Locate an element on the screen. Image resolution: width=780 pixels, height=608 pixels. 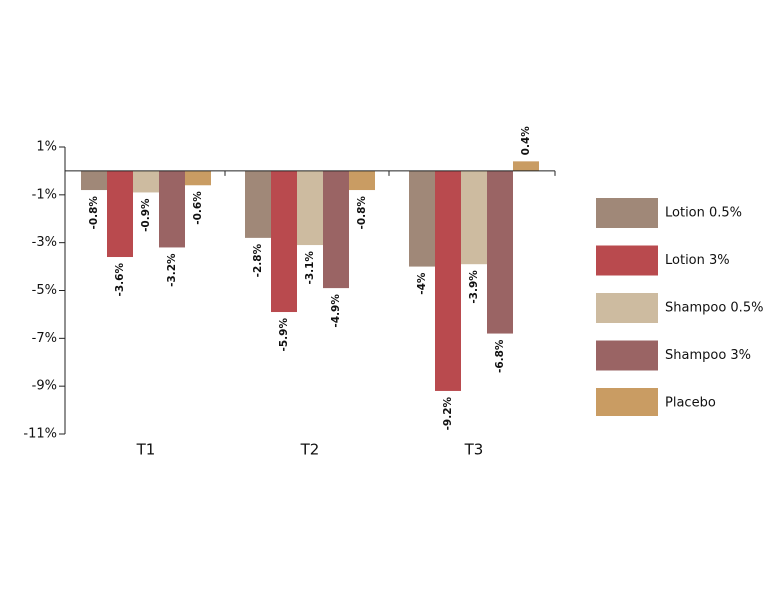
value-label: -3.9% is located at coordinates (474, 287).